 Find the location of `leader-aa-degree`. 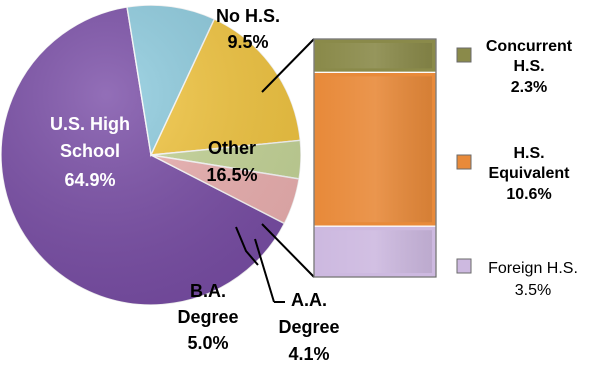

leader-aa-degree is located at coordinates (264, 270).